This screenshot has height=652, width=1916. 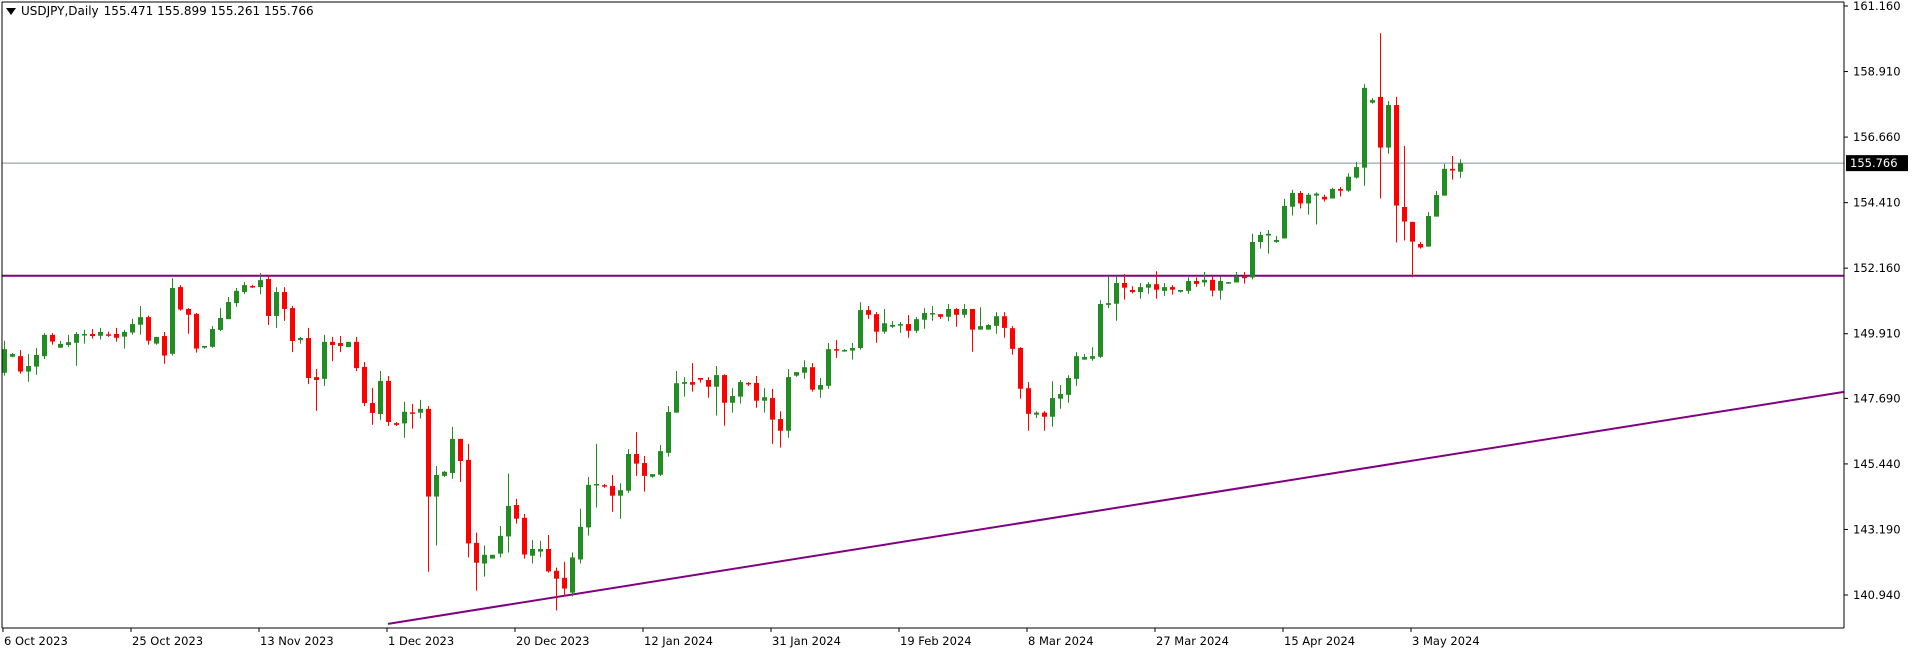 I want to click on x-tick-label: 13 Nov 2023, so click(x=297, y=641).